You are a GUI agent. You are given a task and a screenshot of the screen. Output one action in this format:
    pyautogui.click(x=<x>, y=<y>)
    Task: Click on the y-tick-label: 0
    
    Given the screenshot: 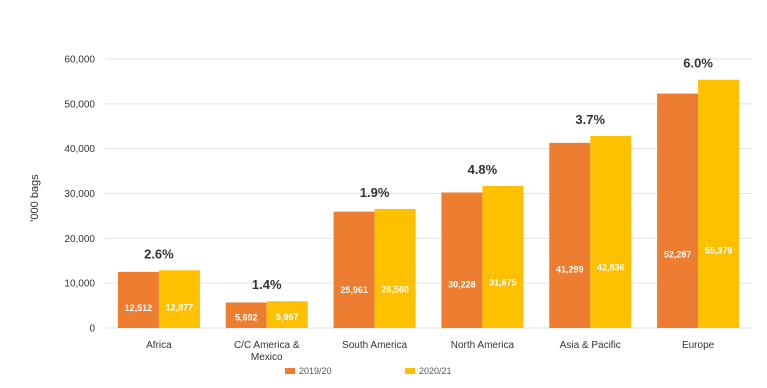 What is the action you would take?
    pyautogui.click(x=92, y=329)
    